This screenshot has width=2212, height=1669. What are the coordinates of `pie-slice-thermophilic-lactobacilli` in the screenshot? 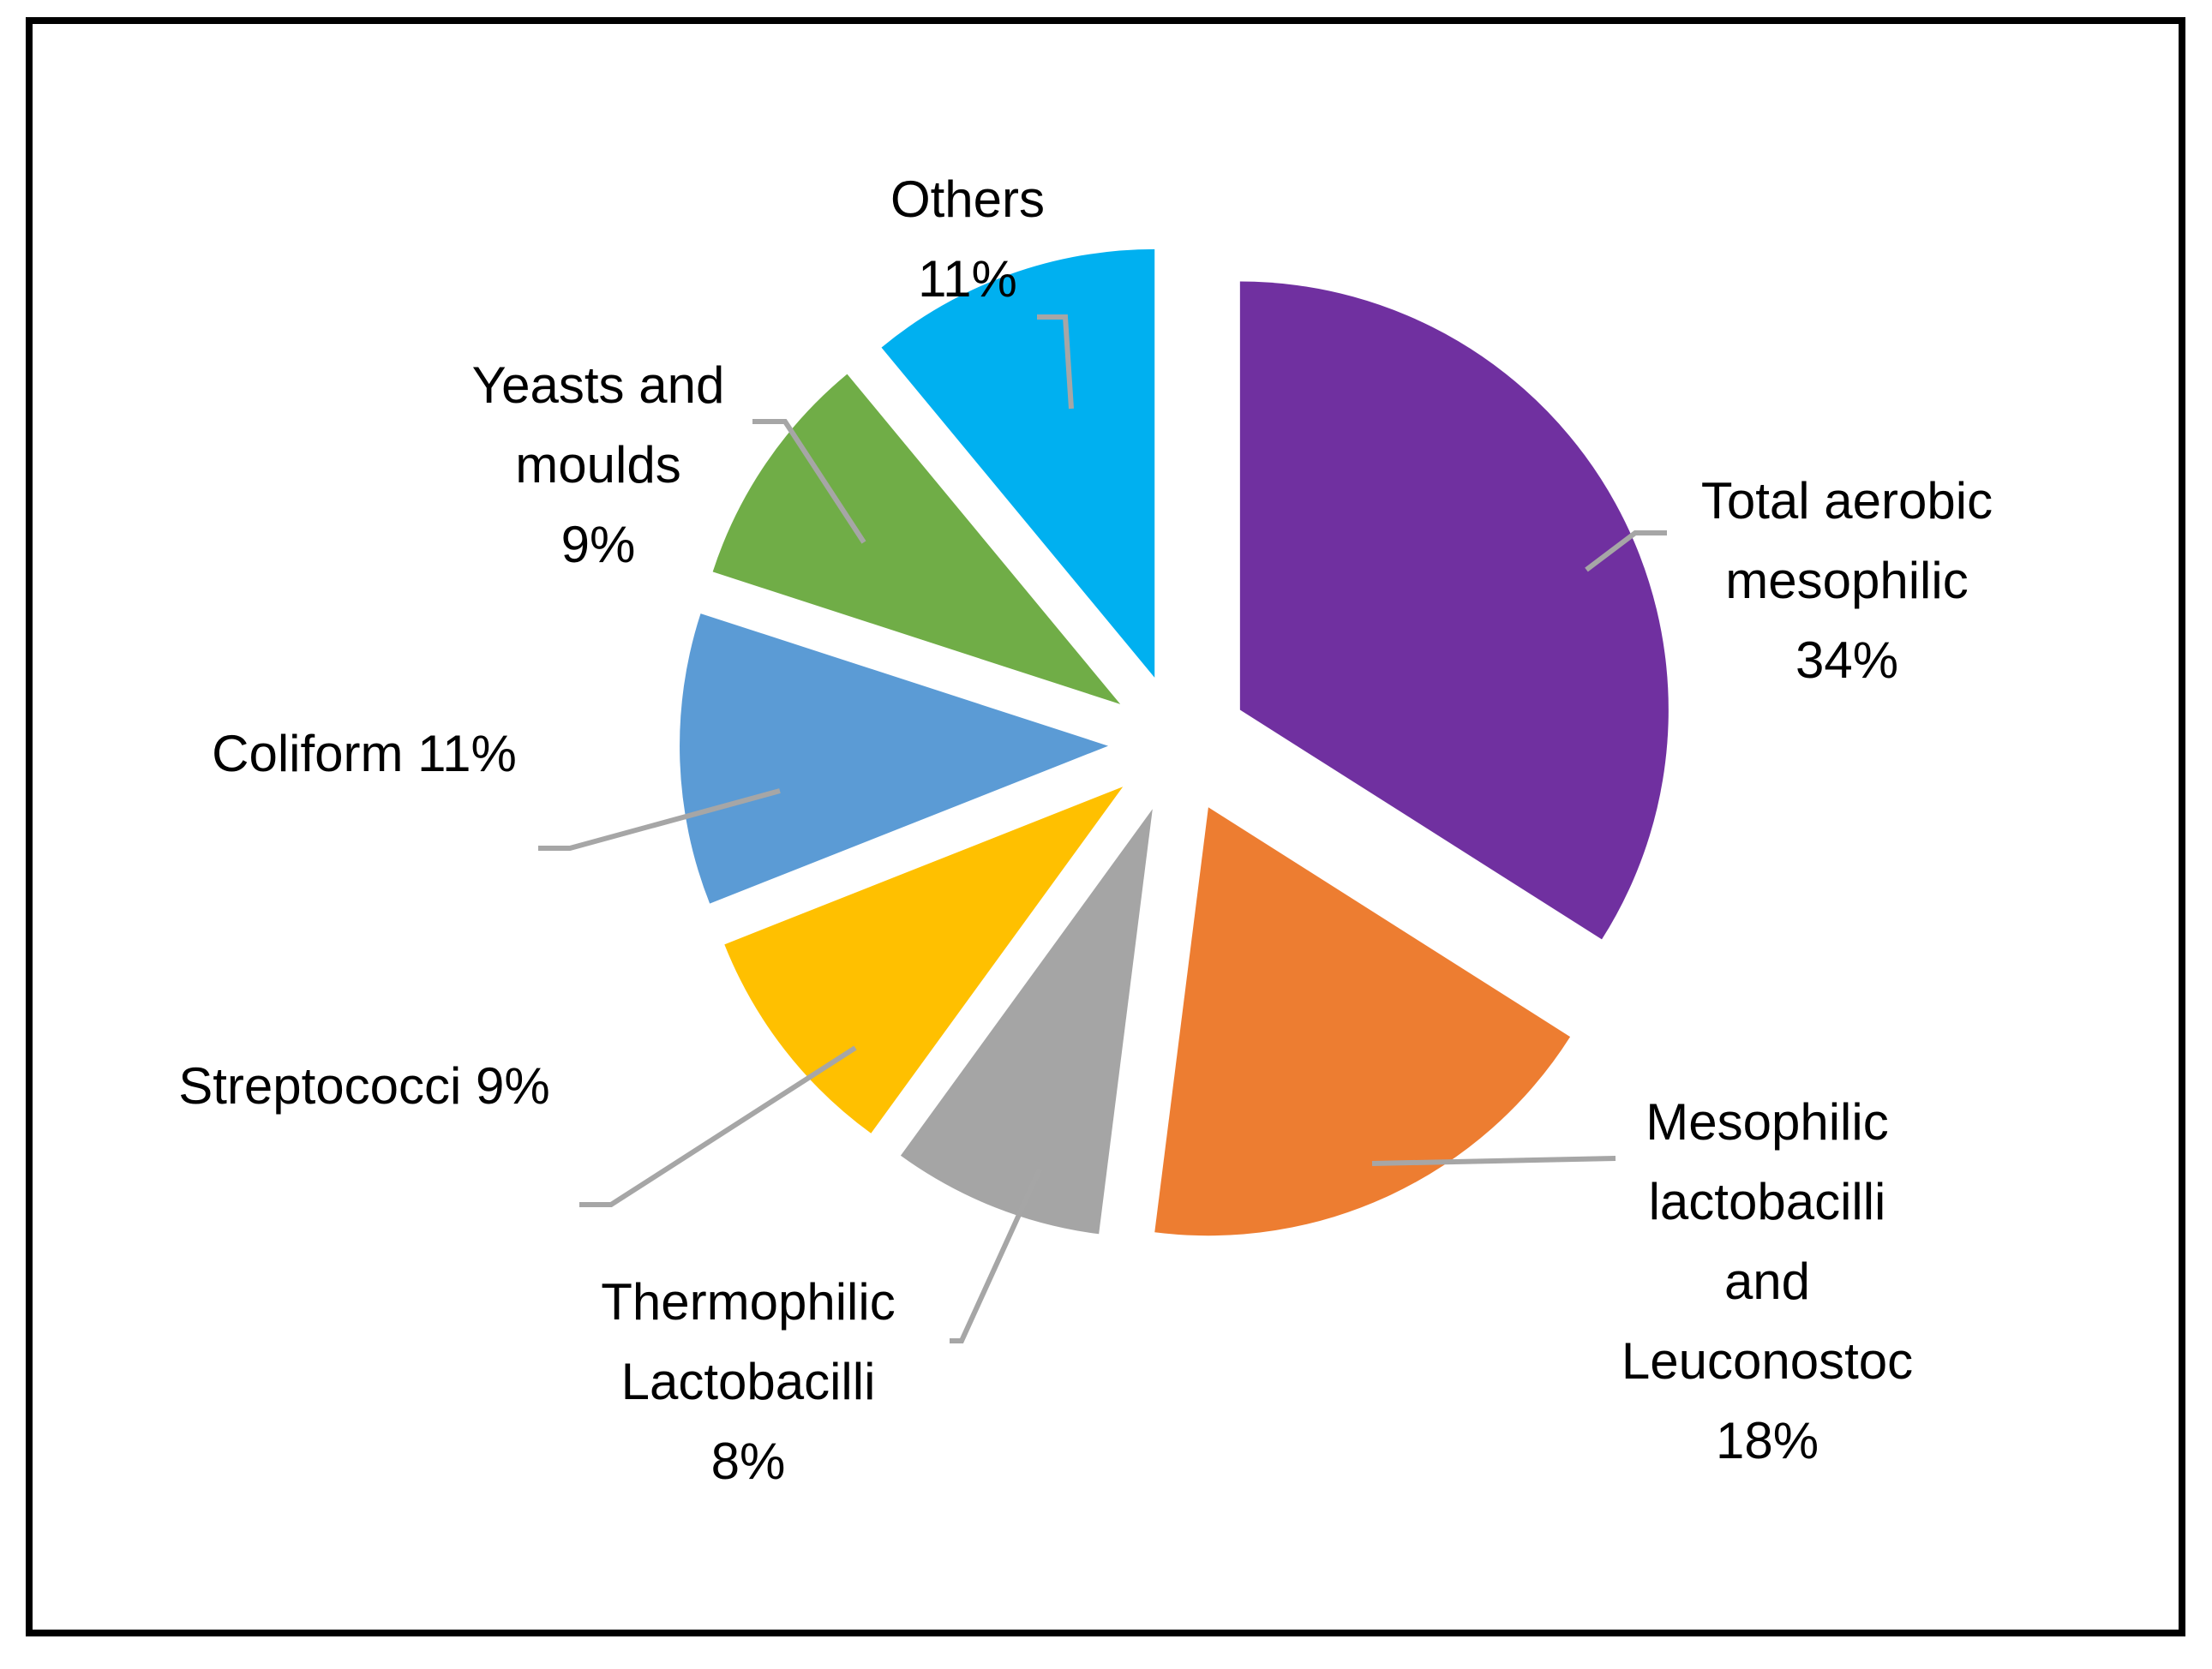 It's located at (1026, 1022).